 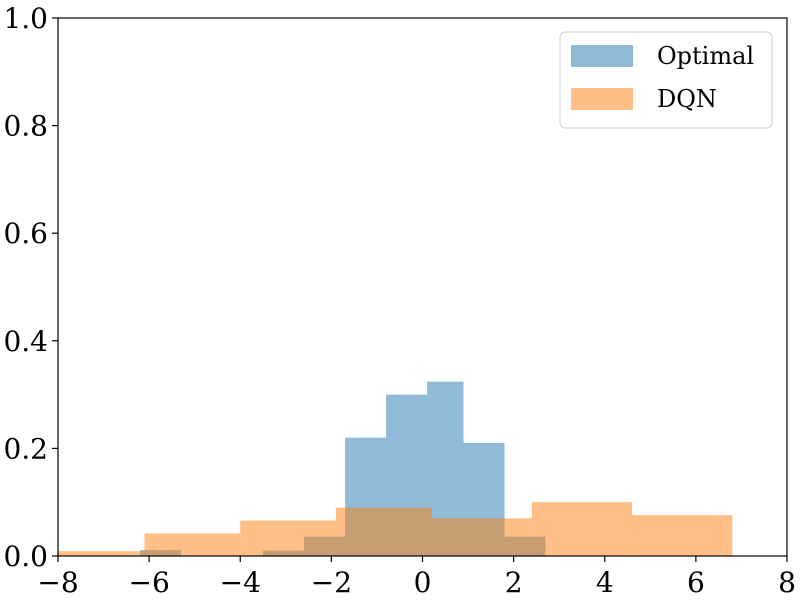 What do you see at coordinates (696, 582) in the screenshot?
I see `x-tick-label: 6` at bounding box center [696, 582].